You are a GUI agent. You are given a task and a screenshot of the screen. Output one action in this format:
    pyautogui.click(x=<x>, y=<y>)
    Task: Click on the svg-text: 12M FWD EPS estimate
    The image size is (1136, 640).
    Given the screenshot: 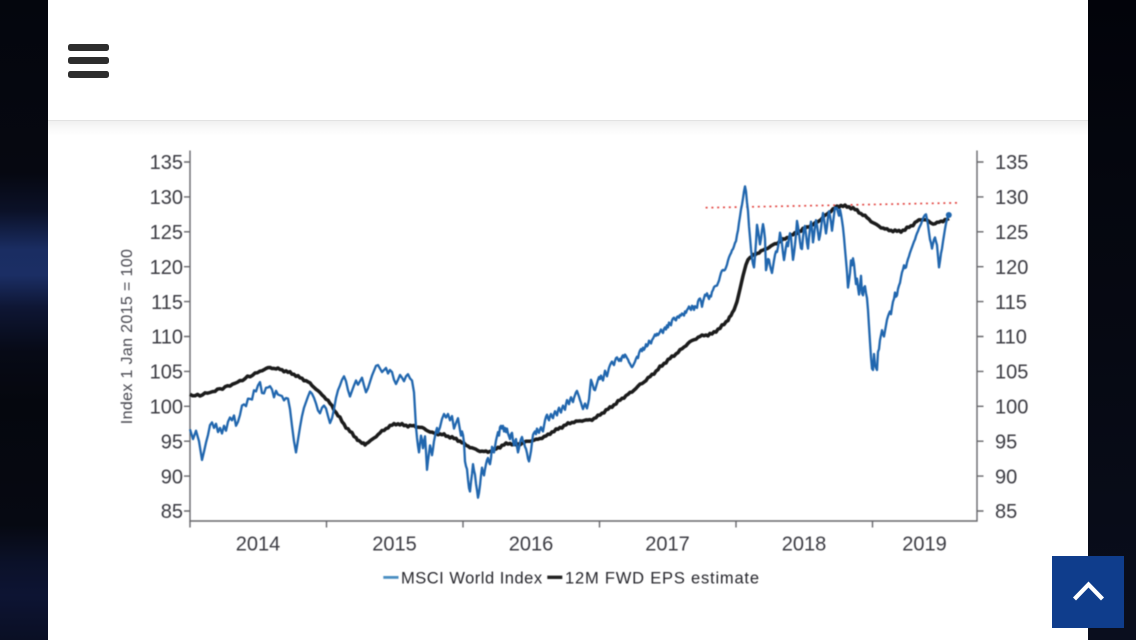 What is the action you would take?
    pyautogui.click(x=662, y=579)
    